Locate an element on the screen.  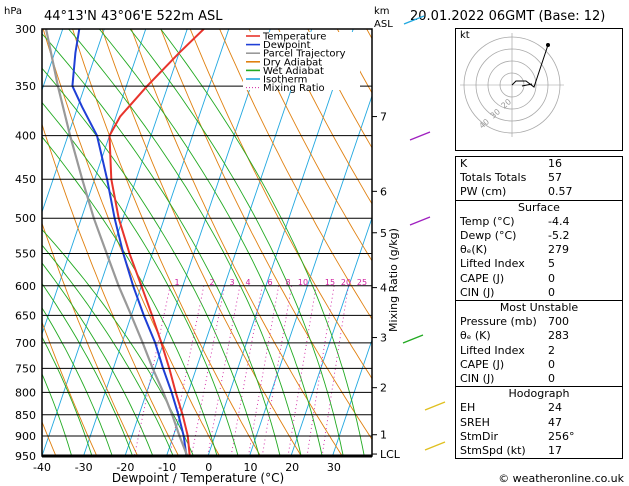
mixing-ratio-label: 4 is located at coordinates (247, 282).